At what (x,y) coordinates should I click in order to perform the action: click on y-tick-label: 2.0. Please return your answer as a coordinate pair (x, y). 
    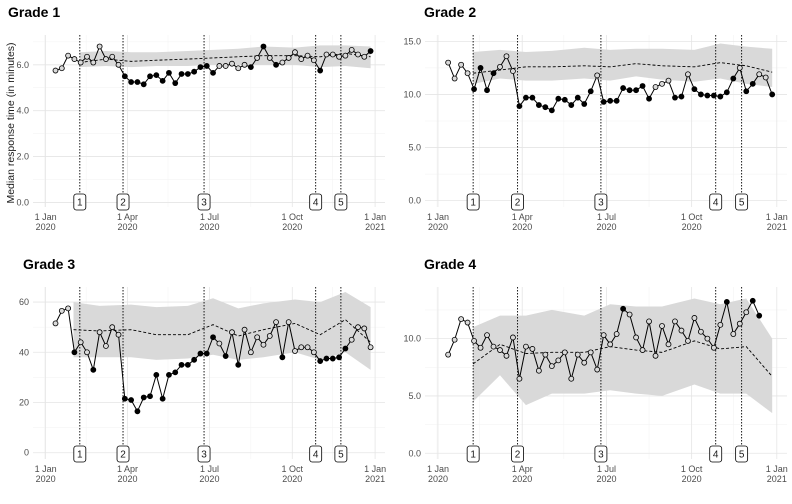
    Looking at the image, I should click on (22, 157).